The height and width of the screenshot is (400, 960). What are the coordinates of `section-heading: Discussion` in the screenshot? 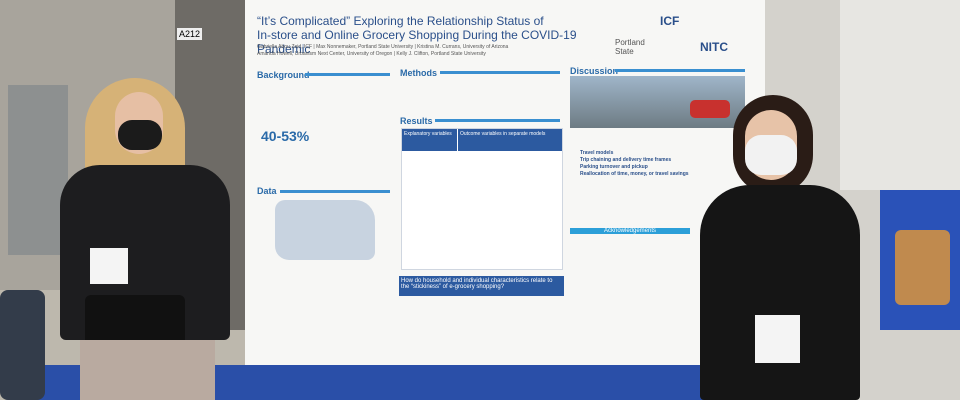 It's located at (594, 71).